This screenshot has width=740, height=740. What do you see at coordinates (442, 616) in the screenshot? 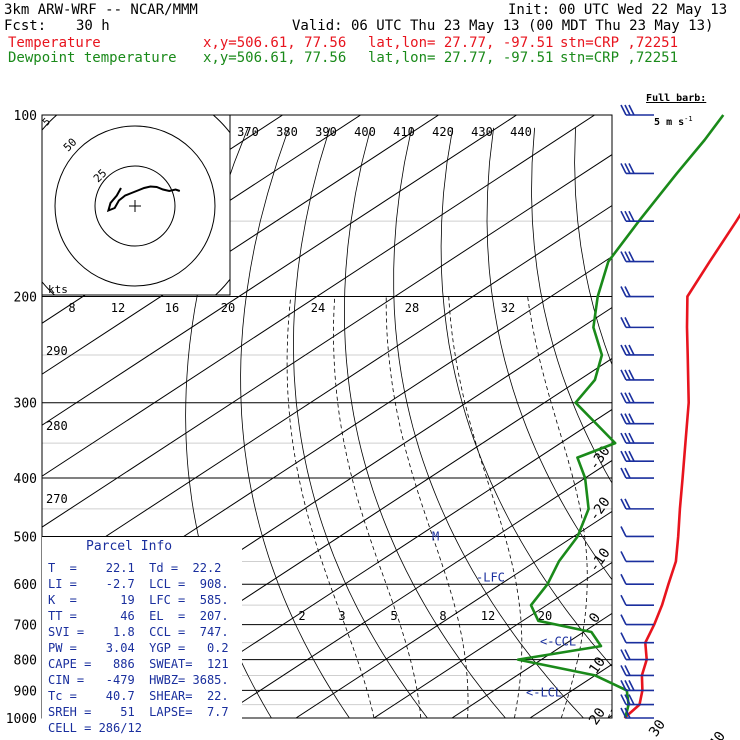
I see `mixing-ratio-label: 8` at bounding box center [442, 616].